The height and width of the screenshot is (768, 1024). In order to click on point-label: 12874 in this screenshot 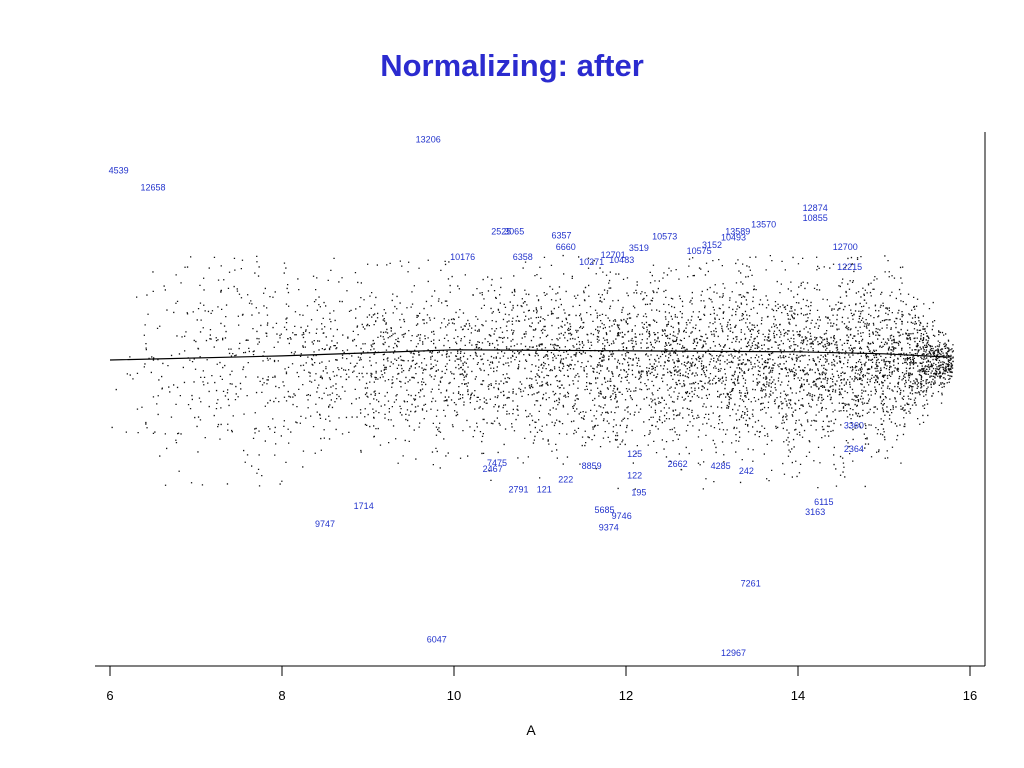, I will do `click(815, 208)`.